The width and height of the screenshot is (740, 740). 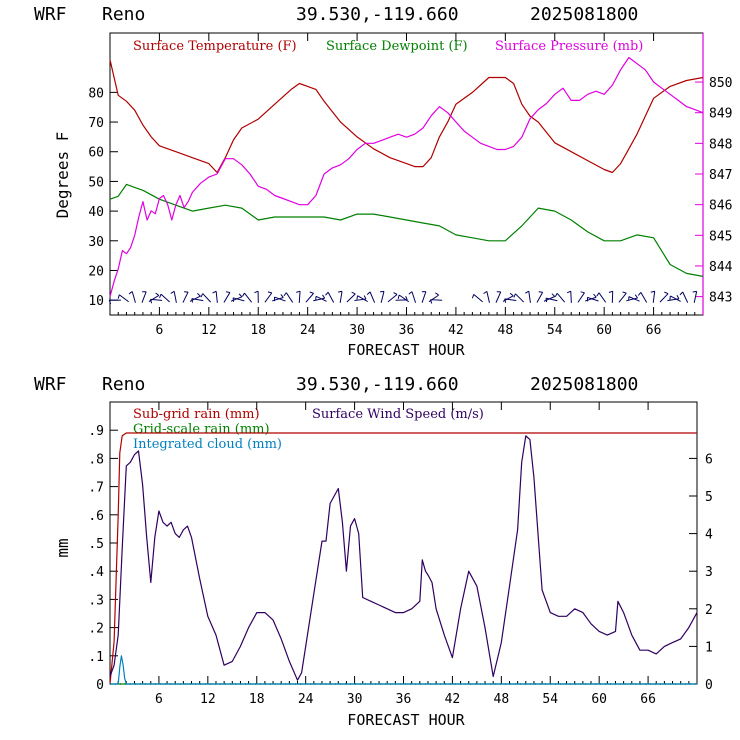 What do you see at coordinates (720, 144) in the screenshot?
I see `top-y2-tick-label: 848` at bounding box center [720, 144].